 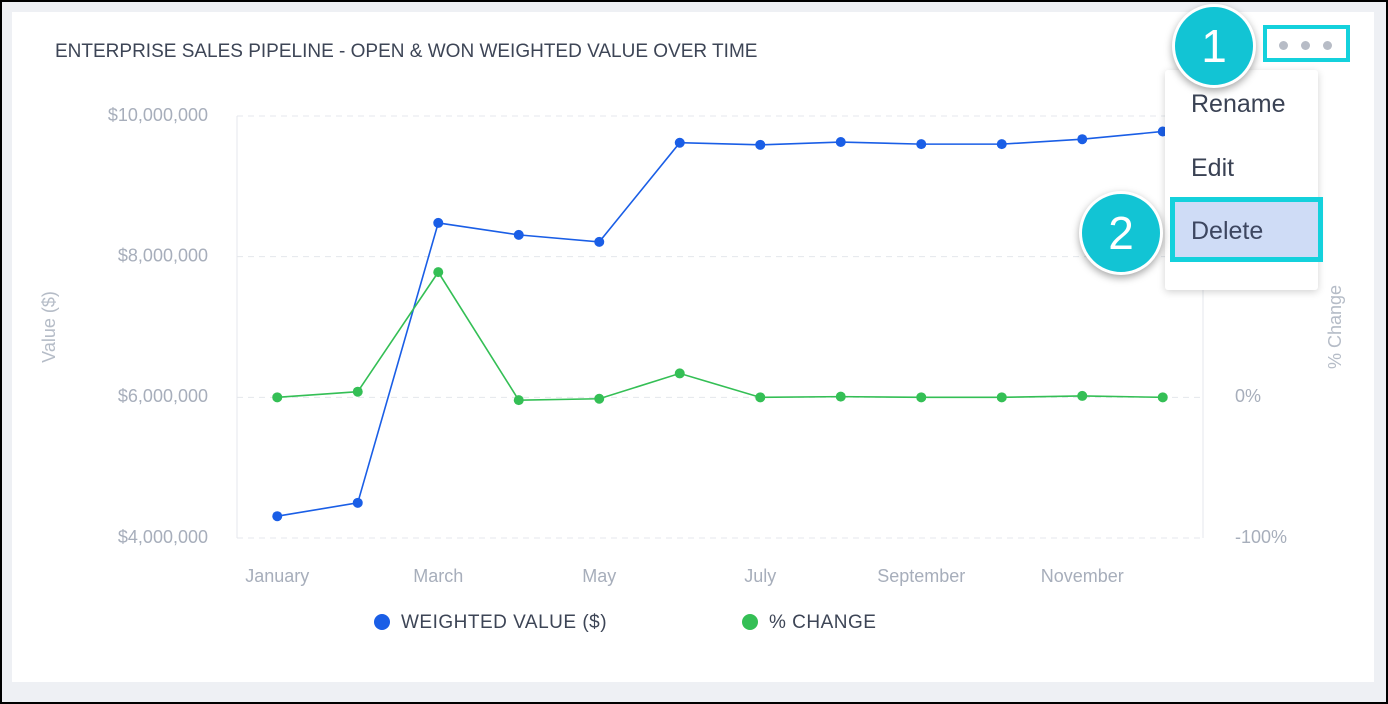 What do you see at coordinates (822, 622) in the screenshot?
I see `legend-label: % CHANGE` at bounding box center [822, 622].